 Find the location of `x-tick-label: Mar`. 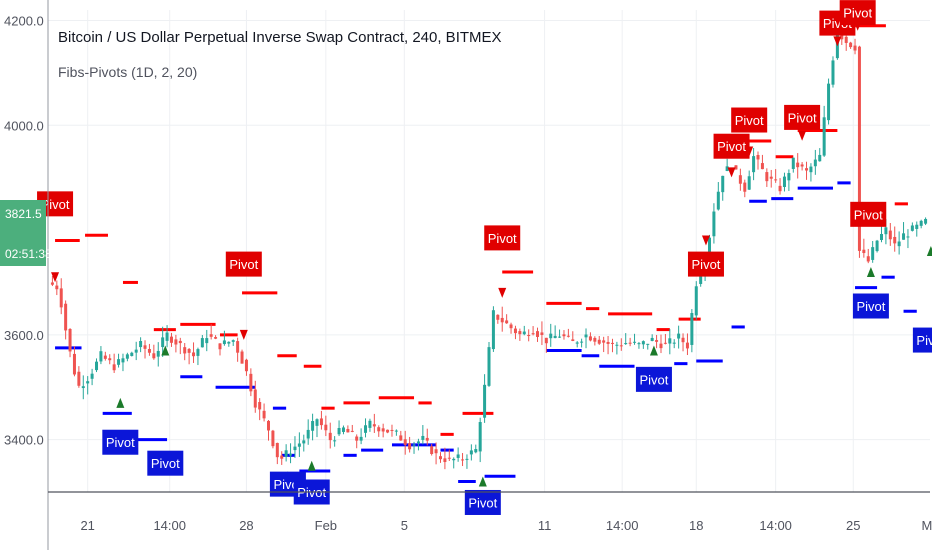

x-tick-label: Mar is located at coordinates (926, 525).